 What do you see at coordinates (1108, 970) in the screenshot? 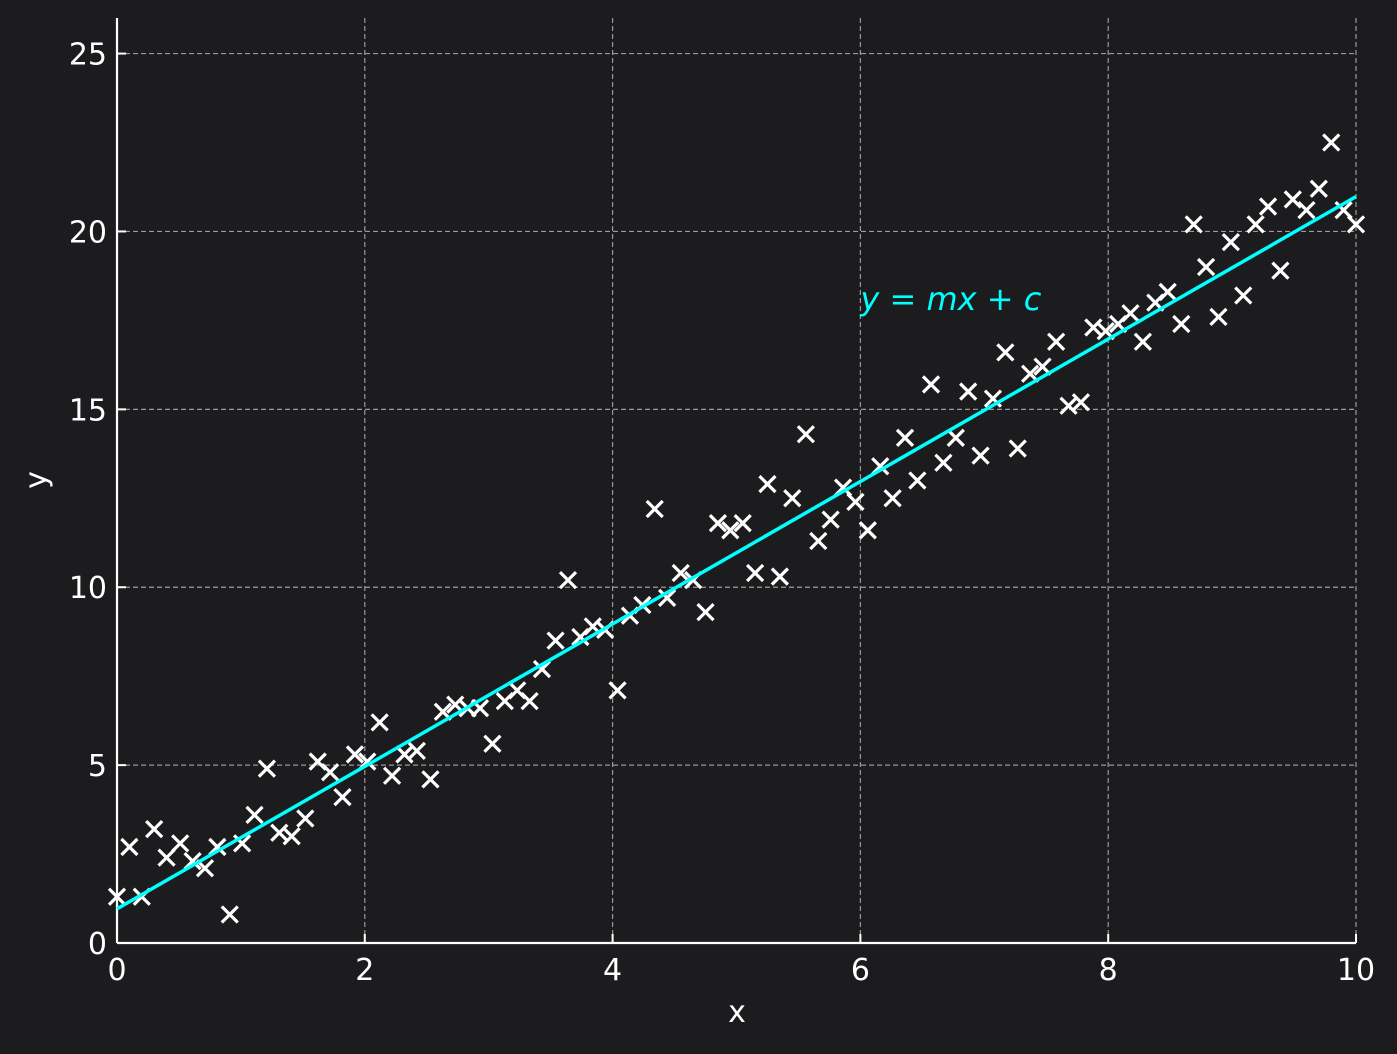
I see `x-tick-label: 8` at bounding box center [1108, 970].